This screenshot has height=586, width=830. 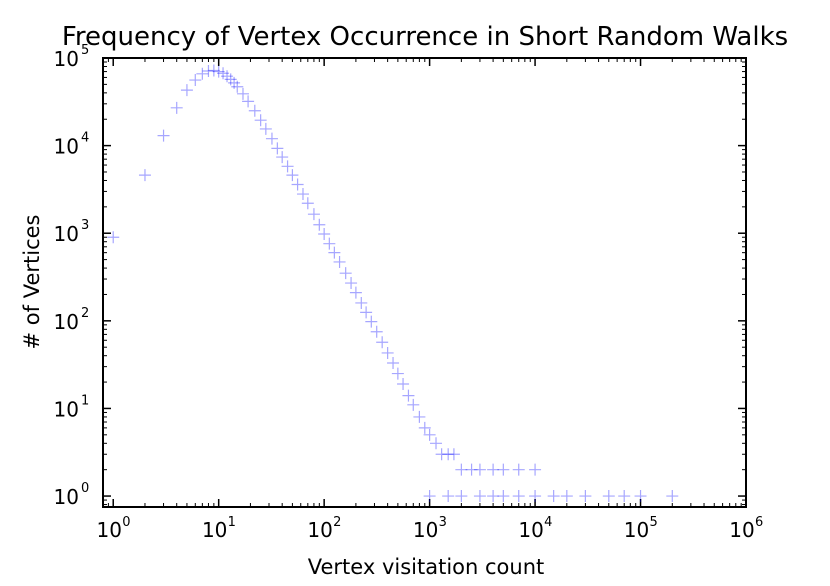 What do you see at coordinates (85, 225) in the screenshot?
I see `y-tick-exponent: 3` at bounding box center [85, 225].